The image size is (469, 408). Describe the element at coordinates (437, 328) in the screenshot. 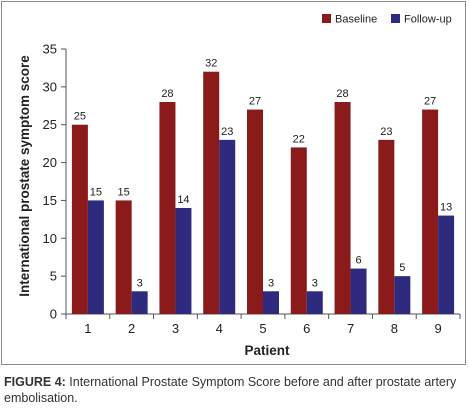

I see `x-tick-label: 9` at that location.